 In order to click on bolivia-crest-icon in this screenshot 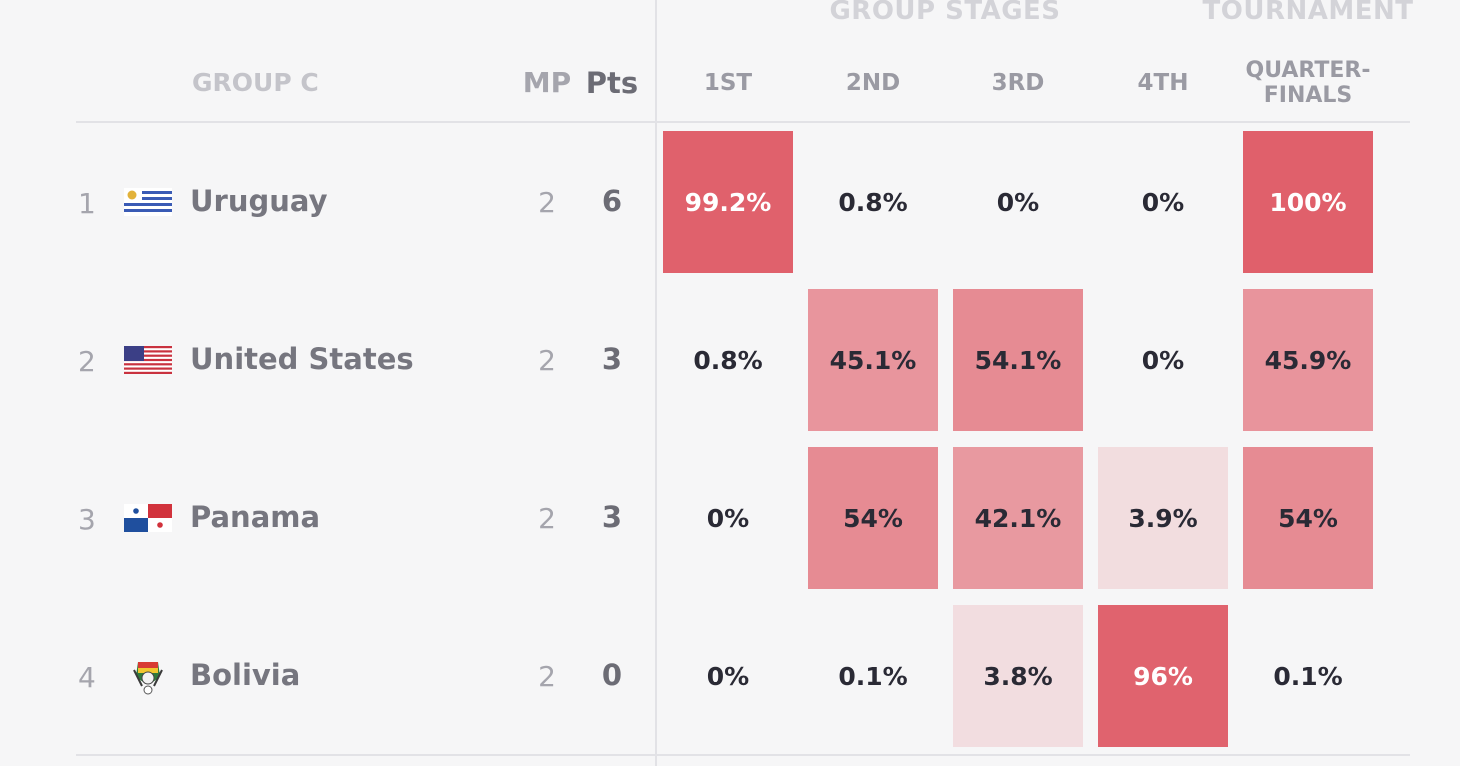, I will do `click(148, 678)`.